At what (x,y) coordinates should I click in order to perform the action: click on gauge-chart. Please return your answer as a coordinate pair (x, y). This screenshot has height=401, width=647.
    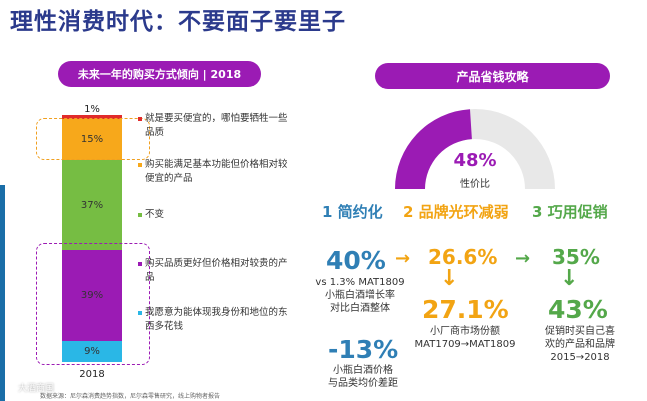
    Looking at the image, I should click on (475, 149).